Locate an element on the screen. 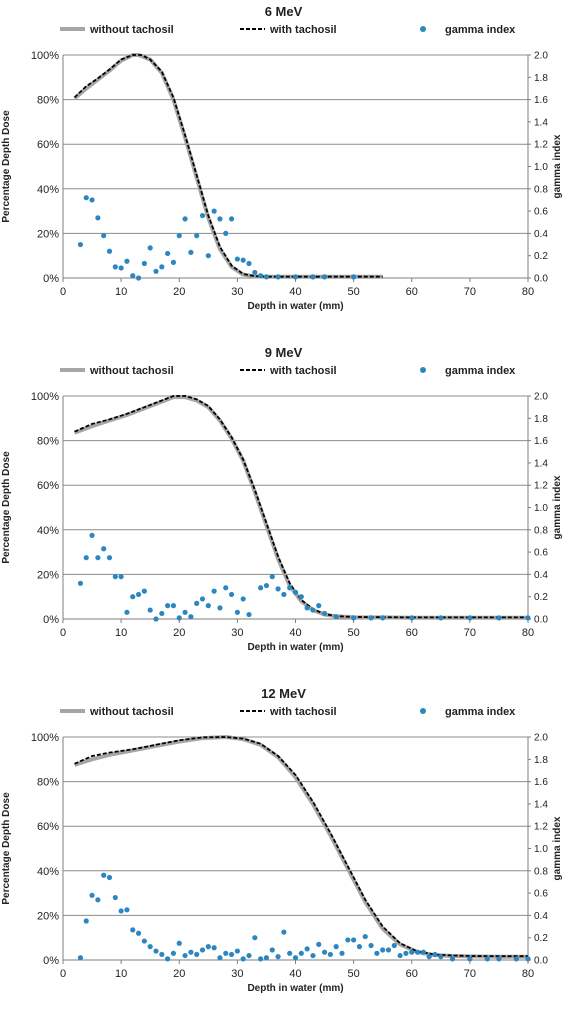 This screenshot has height=1023, width=567. x-tick-label: 60 is located at coordinates (412, 633).